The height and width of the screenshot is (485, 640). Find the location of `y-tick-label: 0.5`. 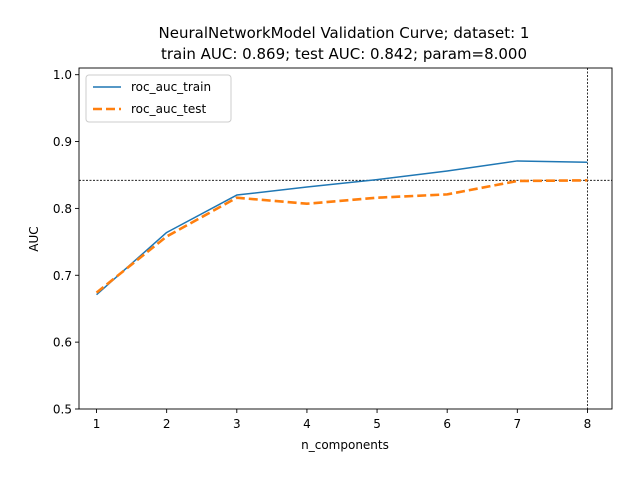

y-tick-label: 0.5 is located at coordinates (62, 410).